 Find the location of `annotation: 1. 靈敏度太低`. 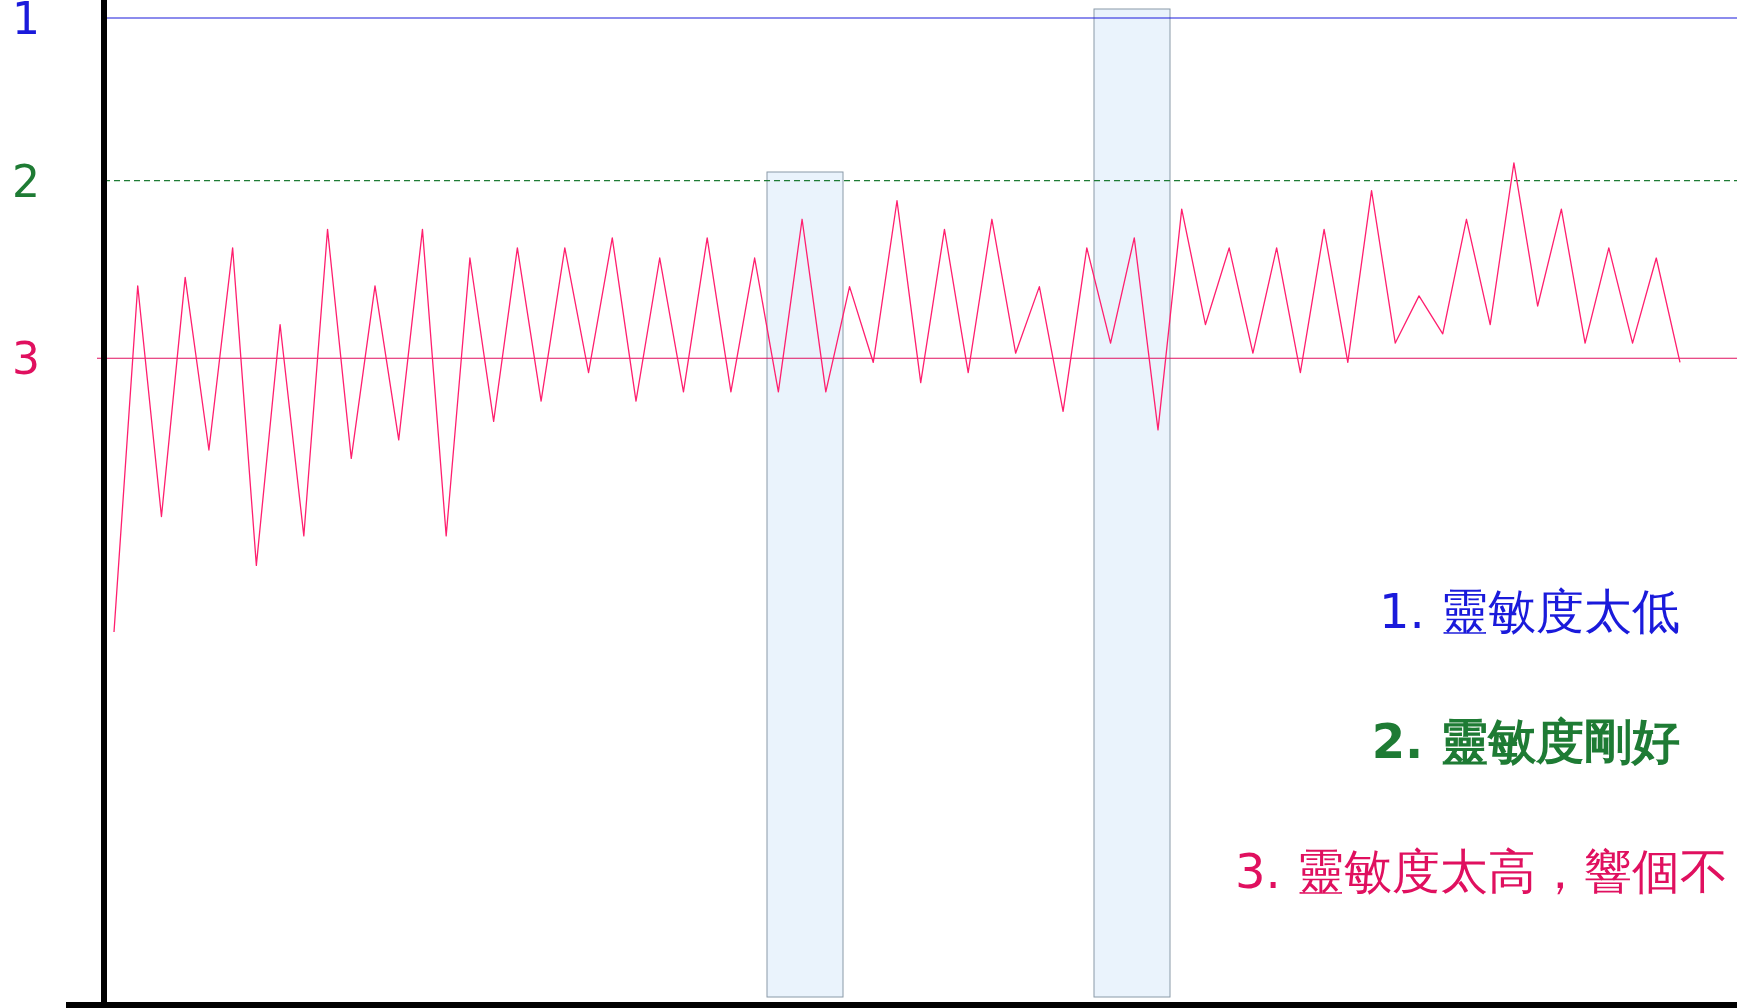

annotation: 1. 靈敏度太低 is located at coordinates (1529, 611).